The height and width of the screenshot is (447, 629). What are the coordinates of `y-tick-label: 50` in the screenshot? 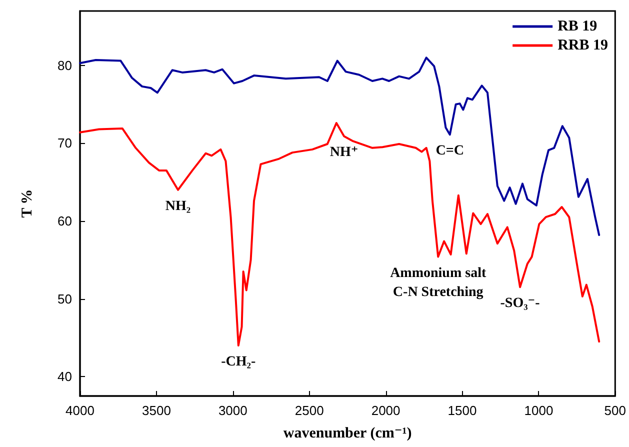 It's located at (65, 298).